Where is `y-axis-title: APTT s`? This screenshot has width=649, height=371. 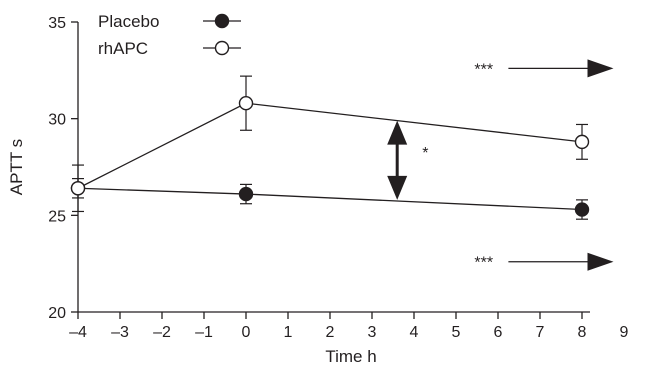 y-axis-title: APTT s is located at coordinates (16, 167).